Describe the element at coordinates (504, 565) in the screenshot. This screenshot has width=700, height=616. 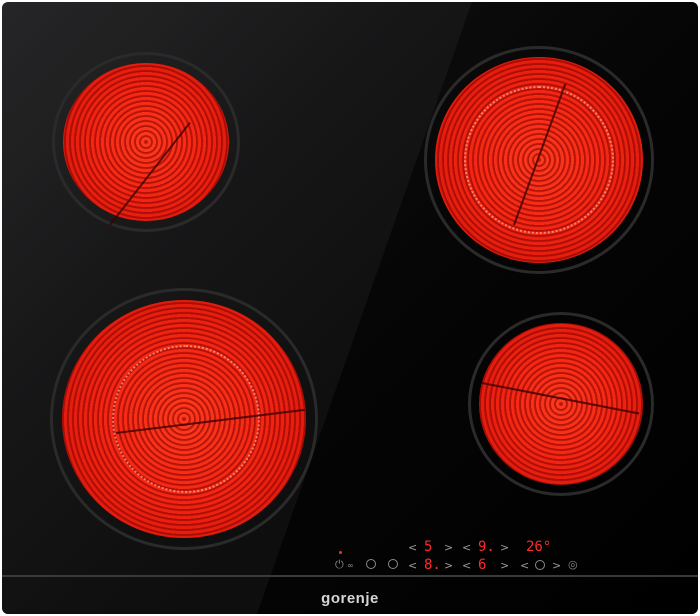
I see `zone4-increase-button: >` at that location.